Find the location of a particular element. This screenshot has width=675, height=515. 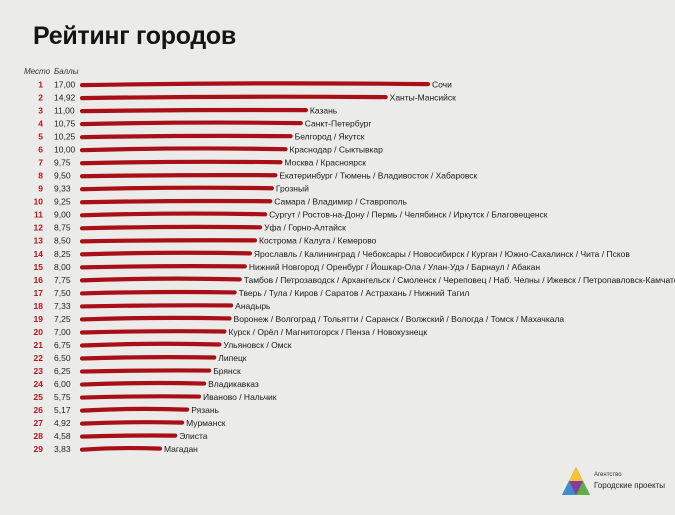

score-label: 9,50 is located at coordinates (62, 176).